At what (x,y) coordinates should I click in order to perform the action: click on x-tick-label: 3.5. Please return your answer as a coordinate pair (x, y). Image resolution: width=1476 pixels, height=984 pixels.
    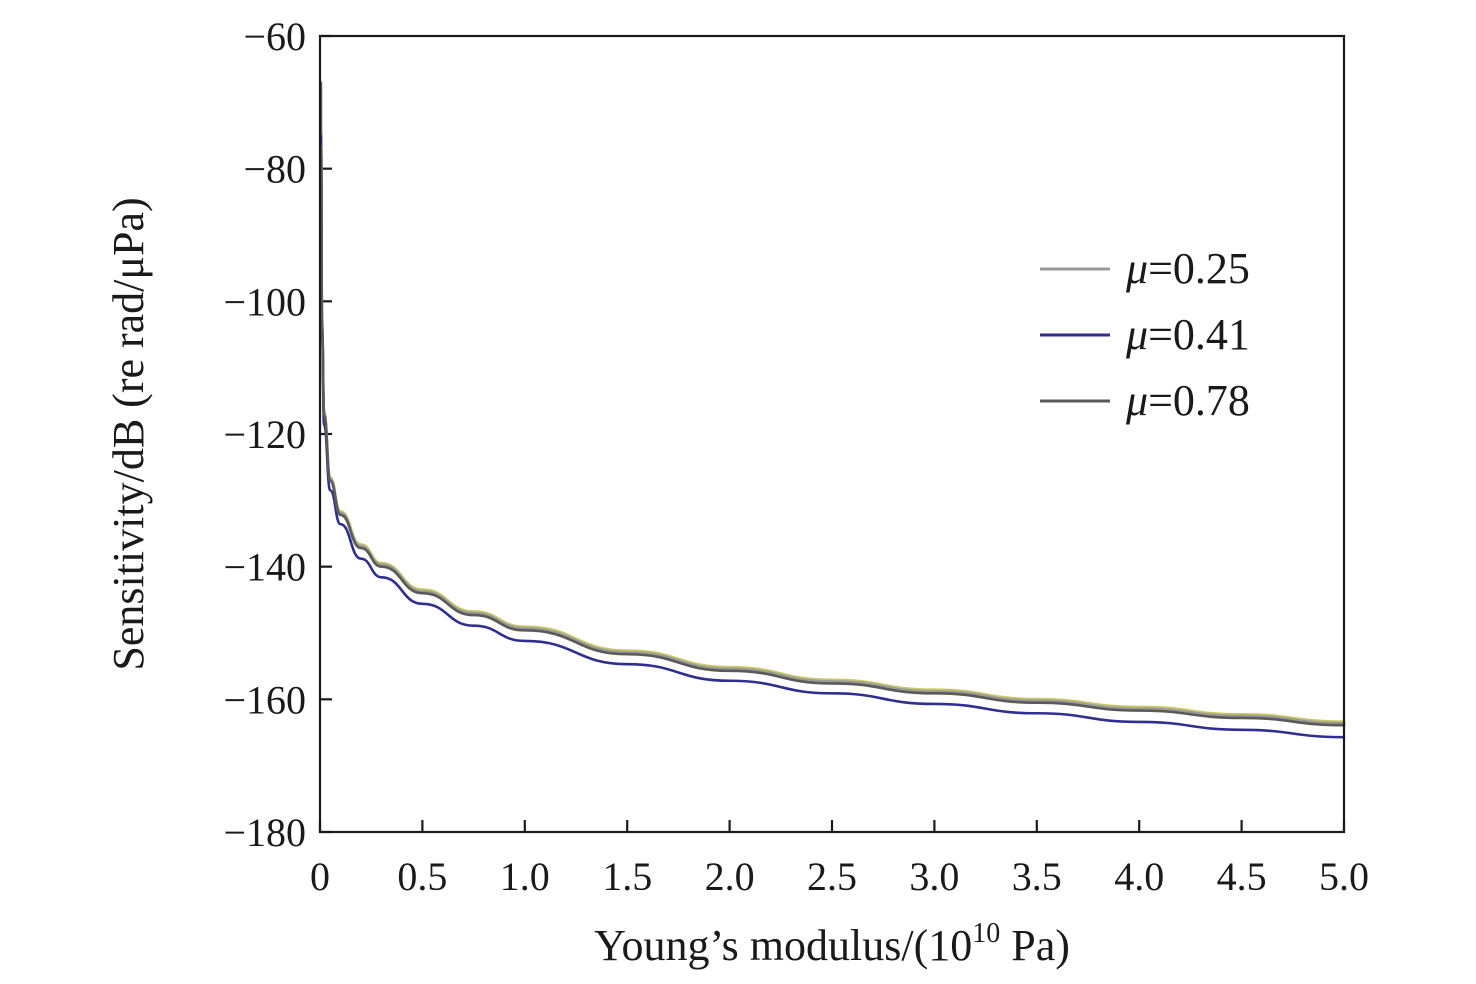
    Looking at the image, I should click on (1037, 876).